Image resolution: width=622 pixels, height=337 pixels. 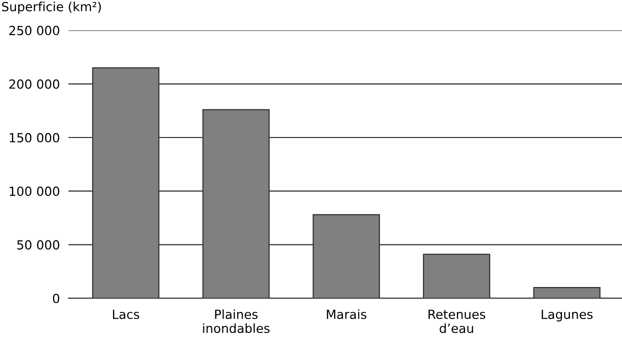 What do you see at coordinates (236, 321) in the screenshot?
I see `x-tick-label: Plaines inondables` at bounding box center [236, 321].